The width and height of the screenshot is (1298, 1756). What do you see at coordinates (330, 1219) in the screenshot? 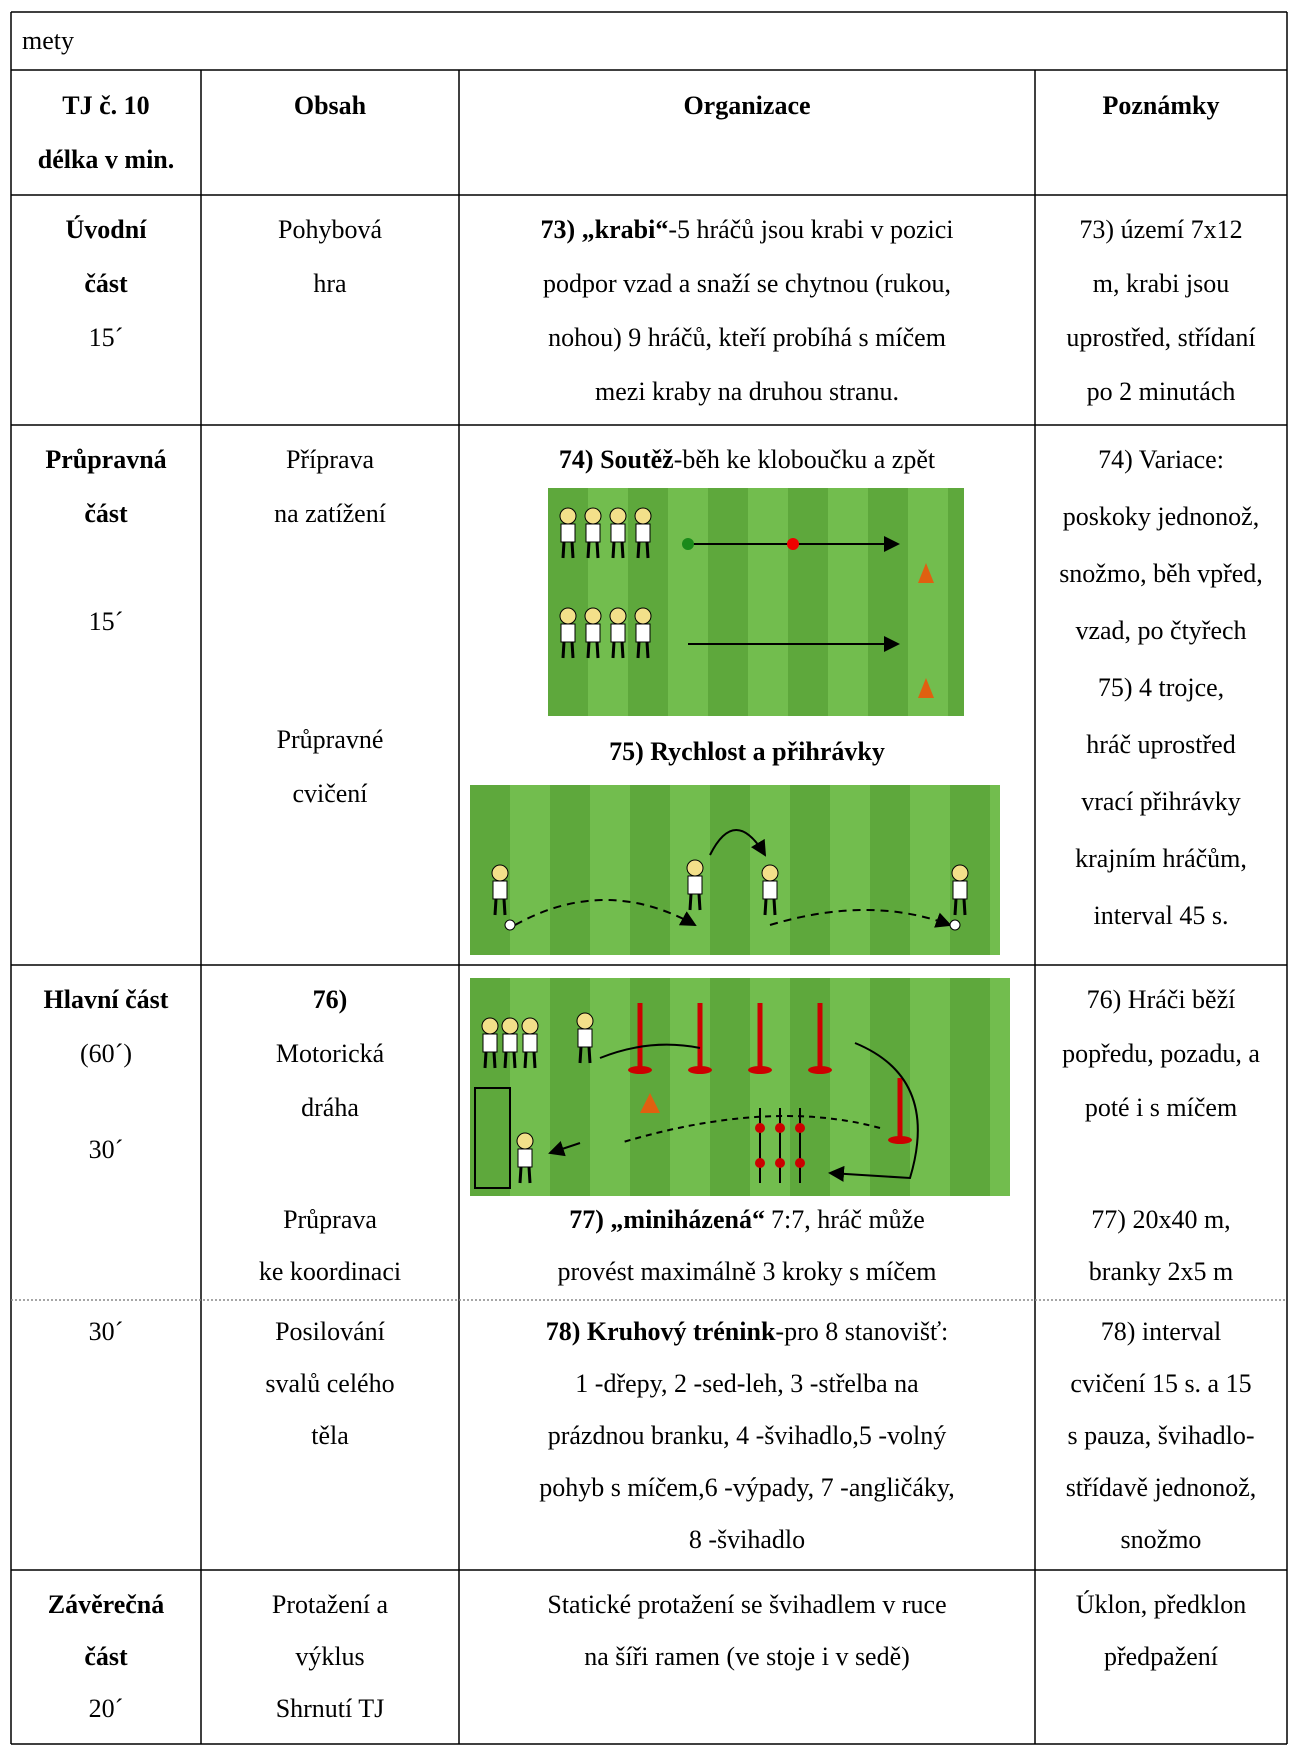
I see `content-text: Průprava` at bounding box center [330, 1219].